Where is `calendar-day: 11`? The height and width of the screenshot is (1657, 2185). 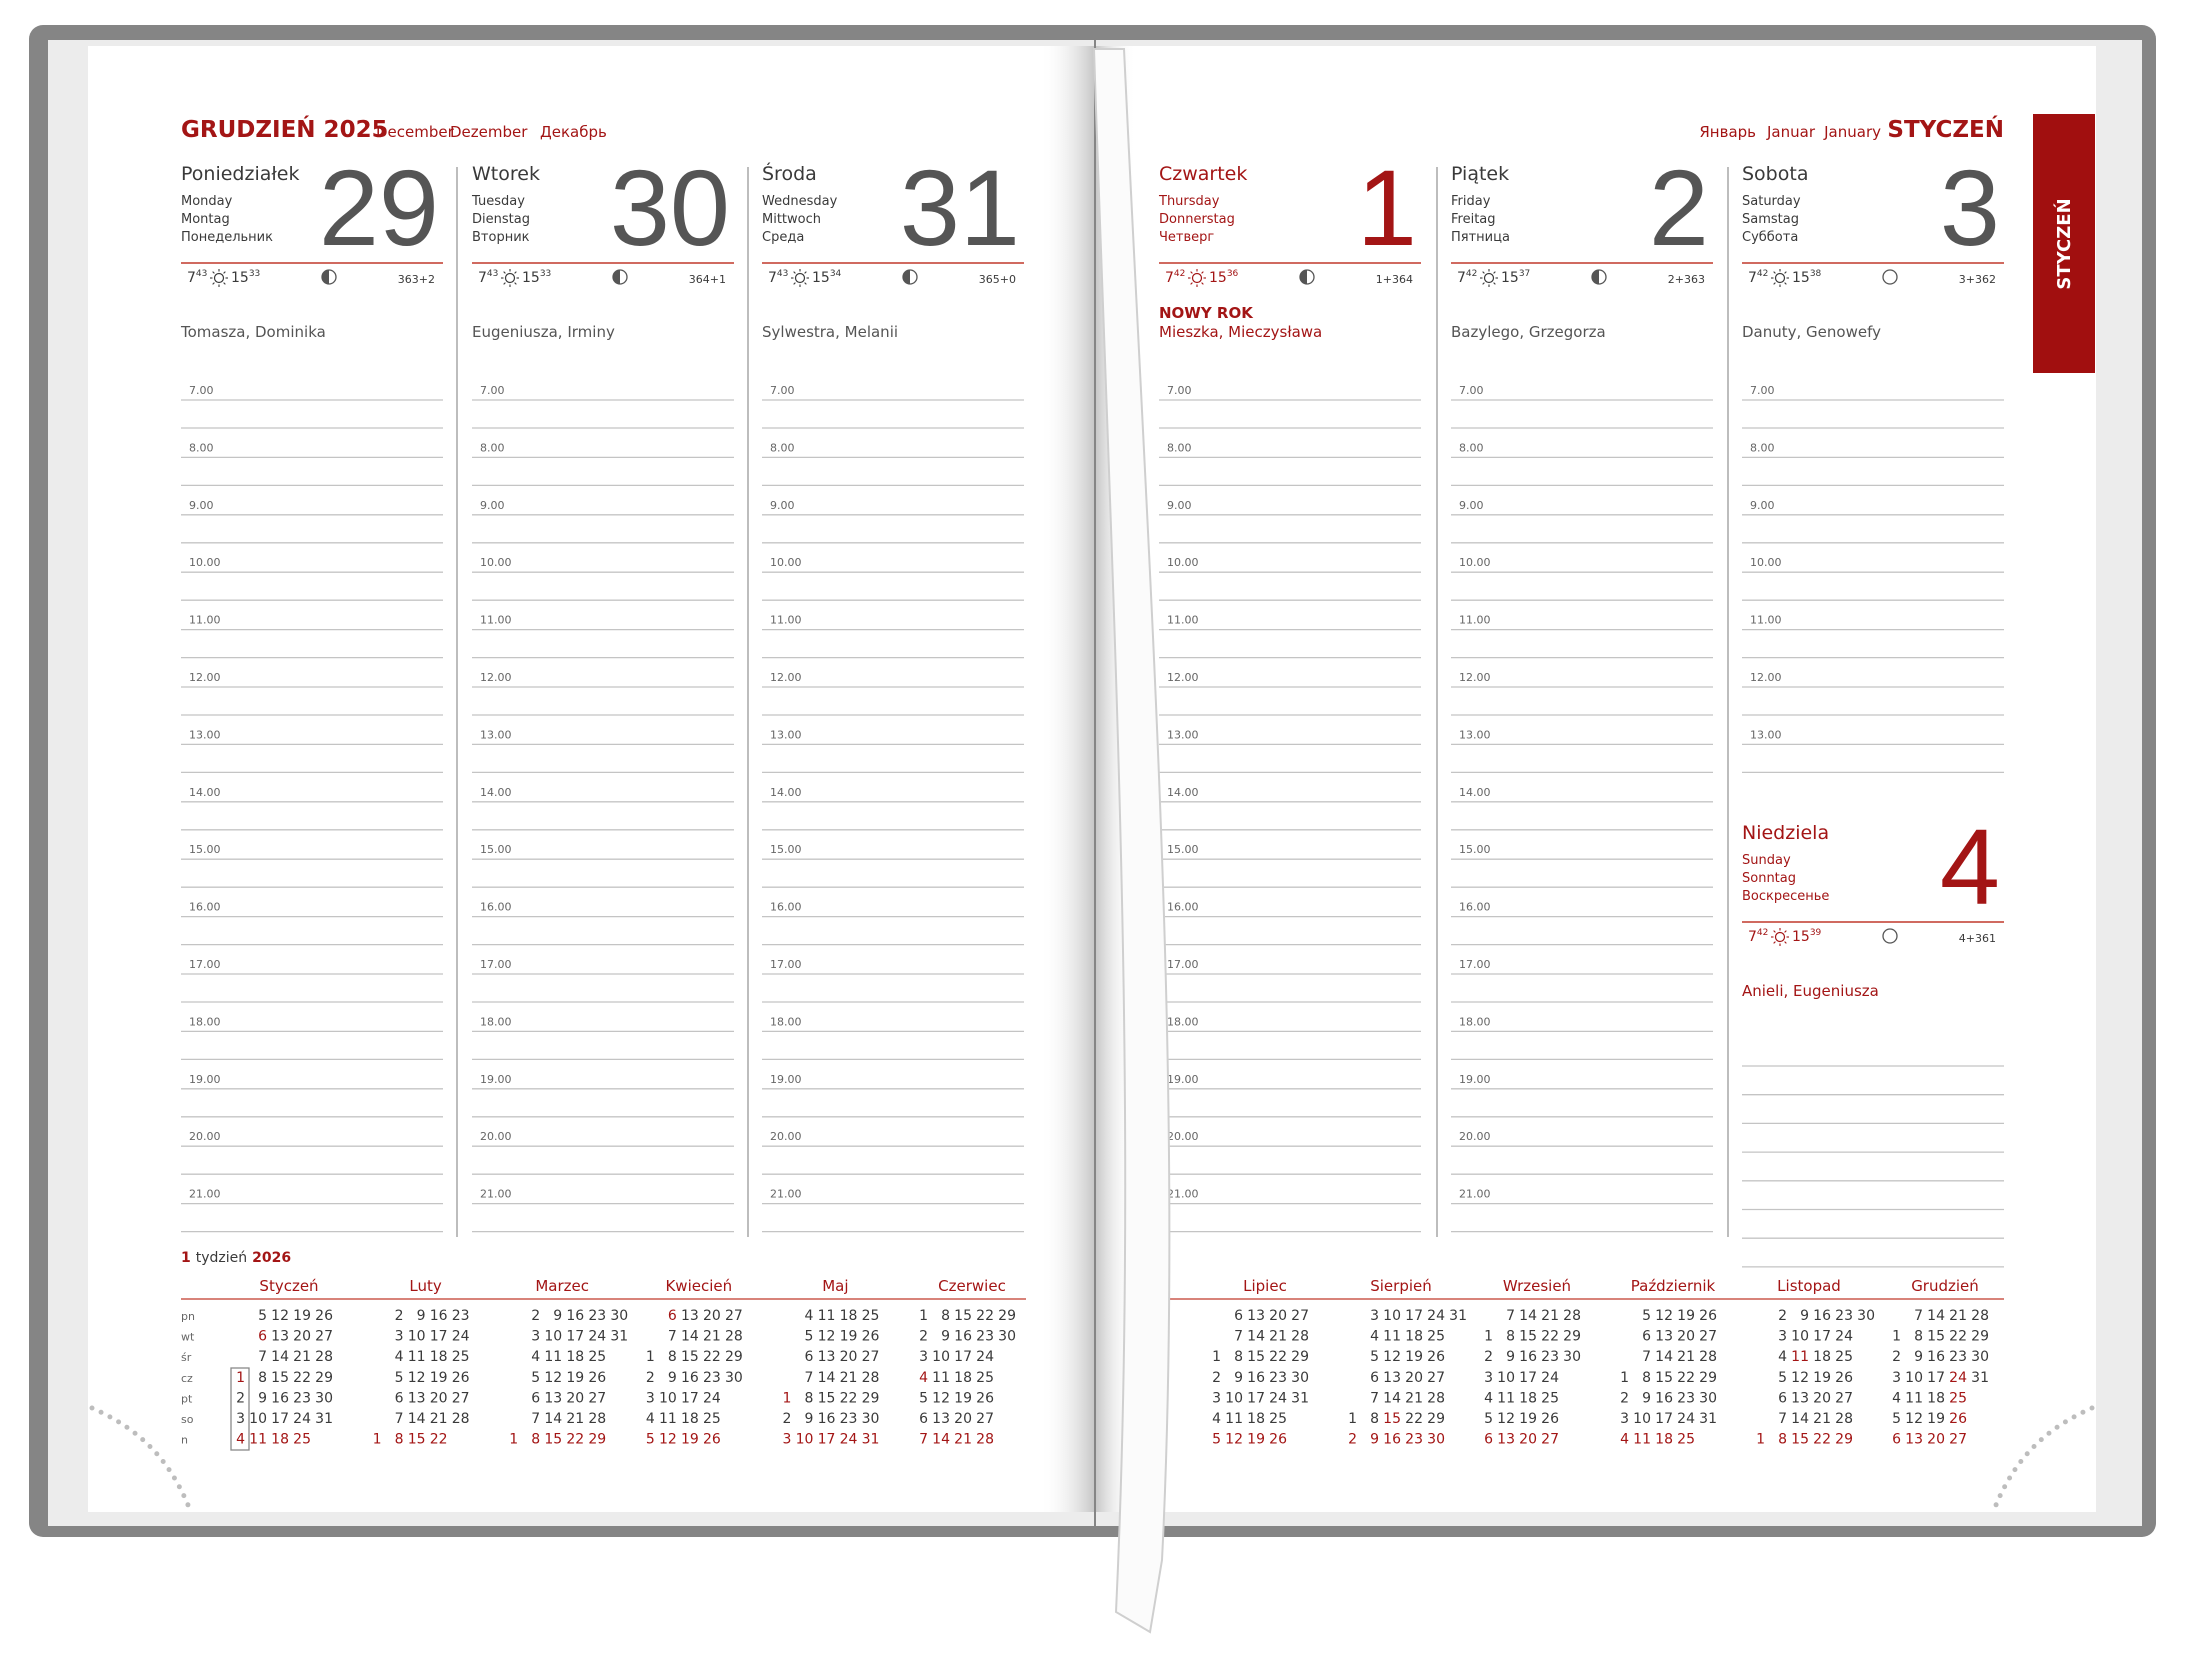 calendar-day: 11 is located at coordinates (1800, 1357).